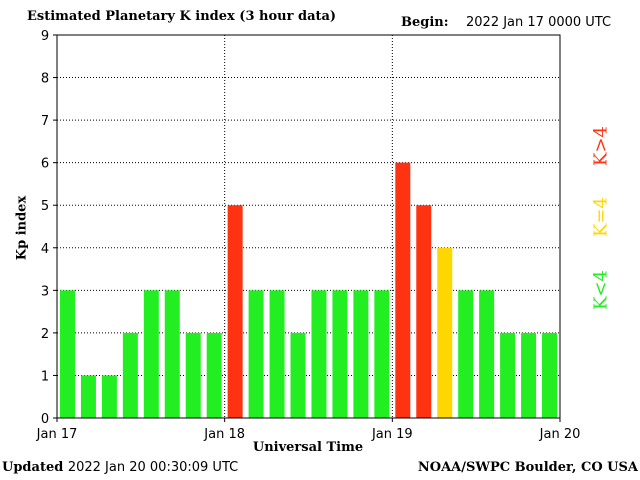  What do you see at coordinates (33, 467) in the screenshot?
I see `updated-label: Updated` at bounding box center [33, 467].